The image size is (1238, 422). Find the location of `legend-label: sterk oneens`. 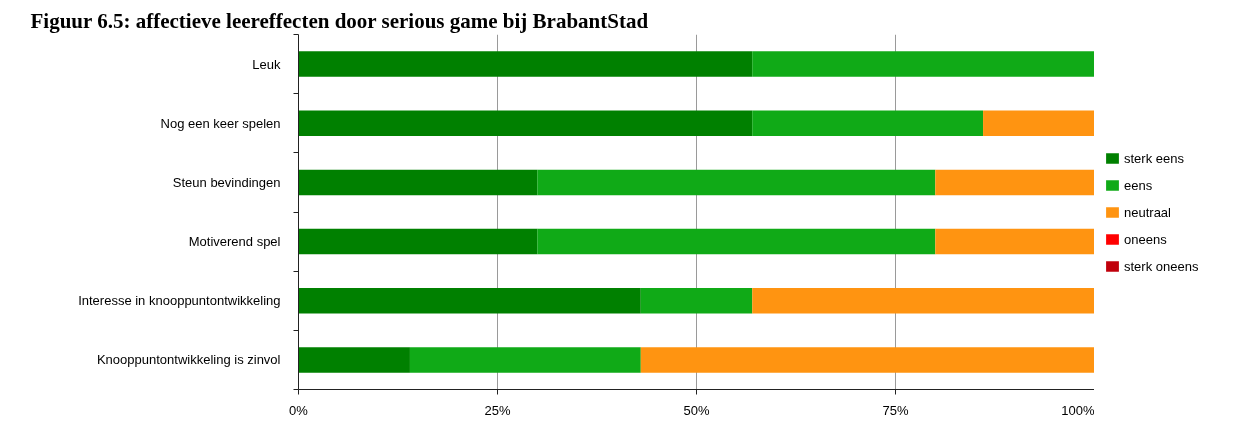

legend-label: sterk oneens is located at coordinates (1161, 265).